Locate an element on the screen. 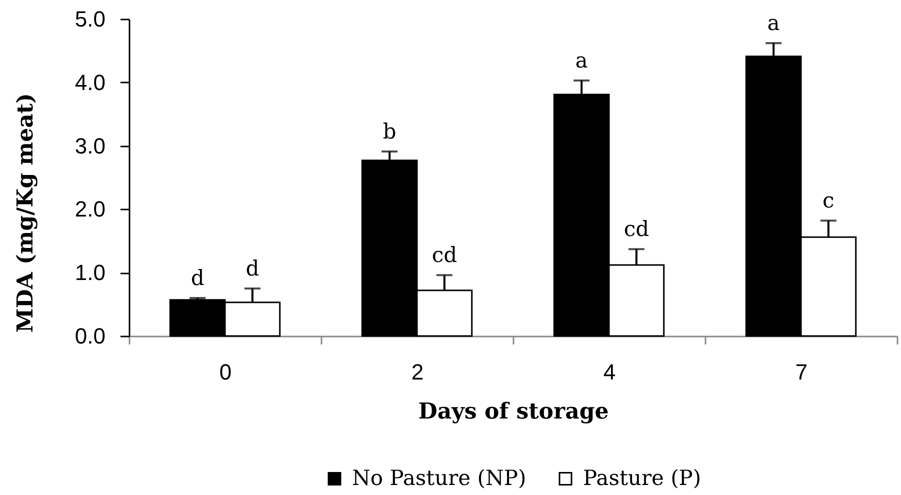  y-tick-label: 0.0 is located at coordinates (90, 336).